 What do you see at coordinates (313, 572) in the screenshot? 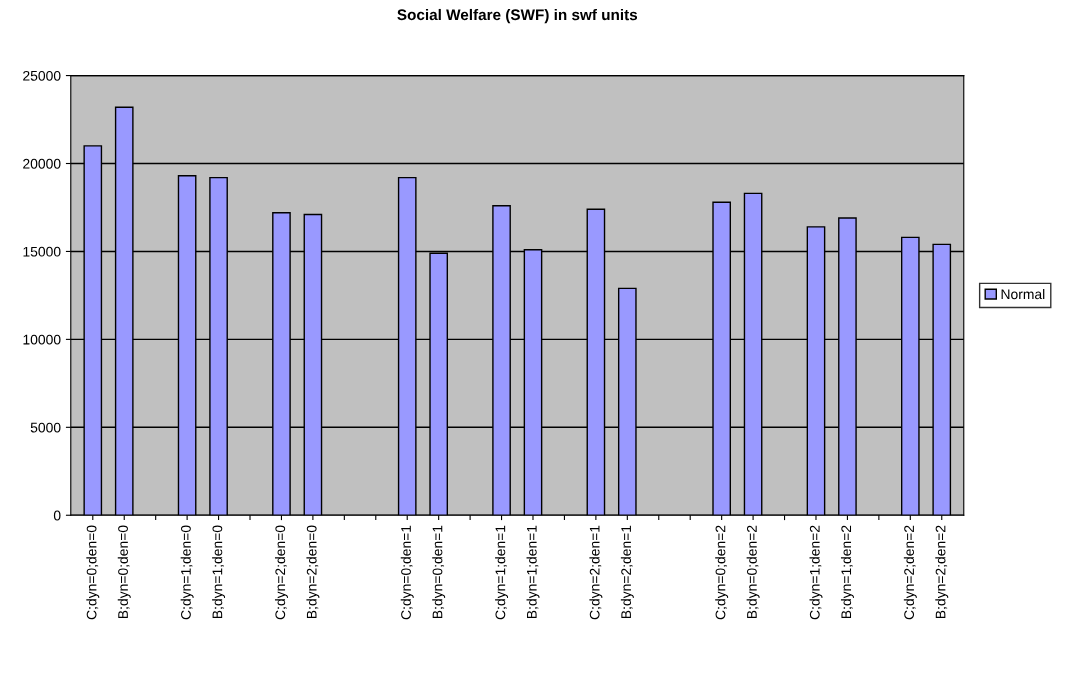
I see `x-tick-label: B;dyn=2;den=0` at bounding box center [313, 572].